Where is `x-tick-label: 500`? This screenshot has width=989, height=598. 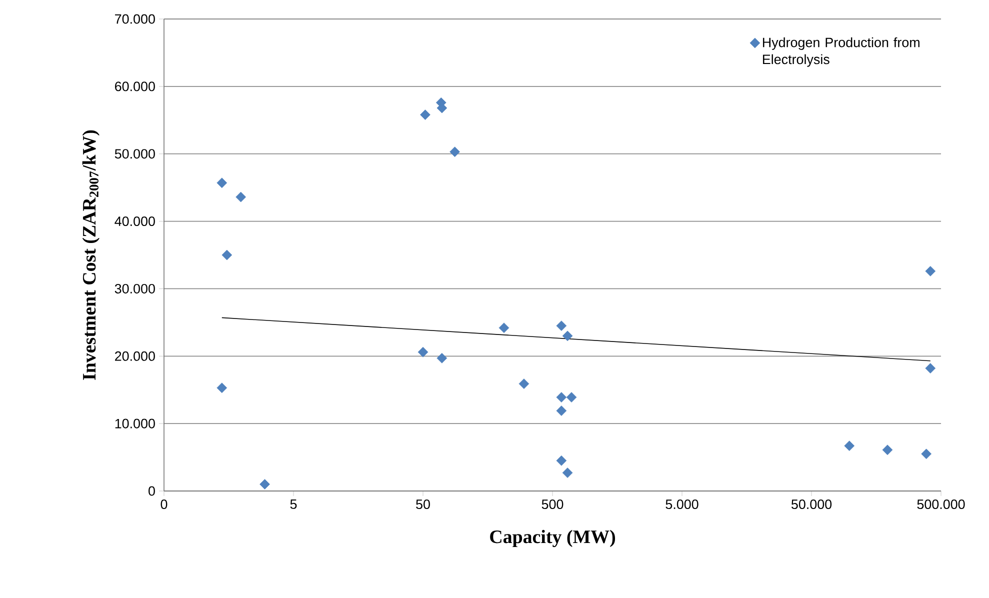 x-tick-label: 500 is located at coordinates (553, 505).